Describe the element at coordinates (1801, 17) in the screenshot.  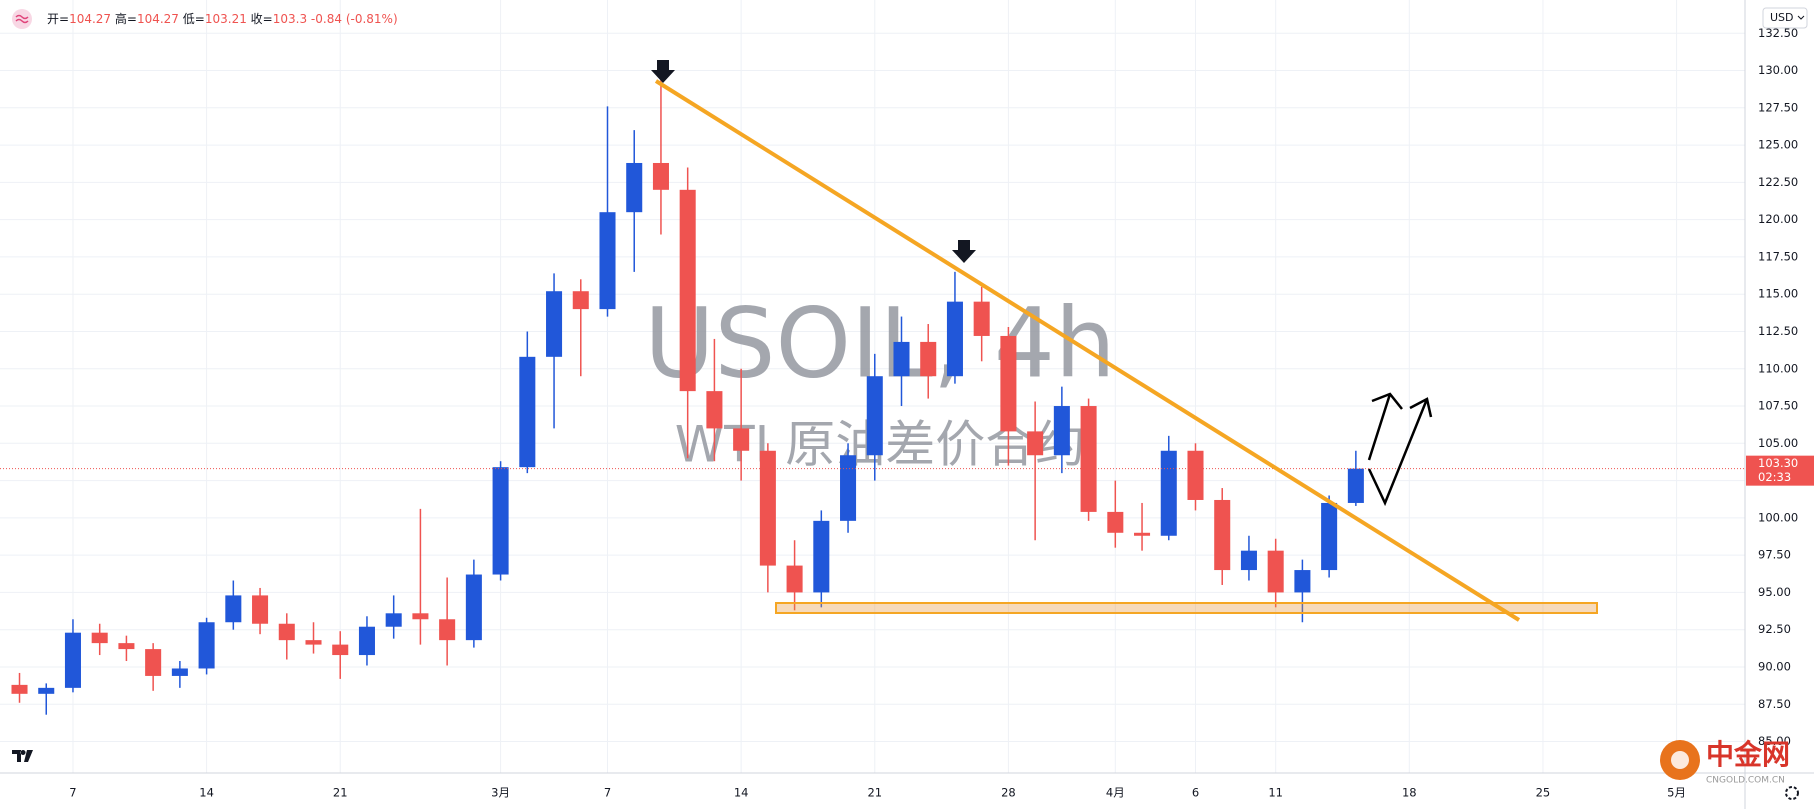
I see `currency-caret` at that location.